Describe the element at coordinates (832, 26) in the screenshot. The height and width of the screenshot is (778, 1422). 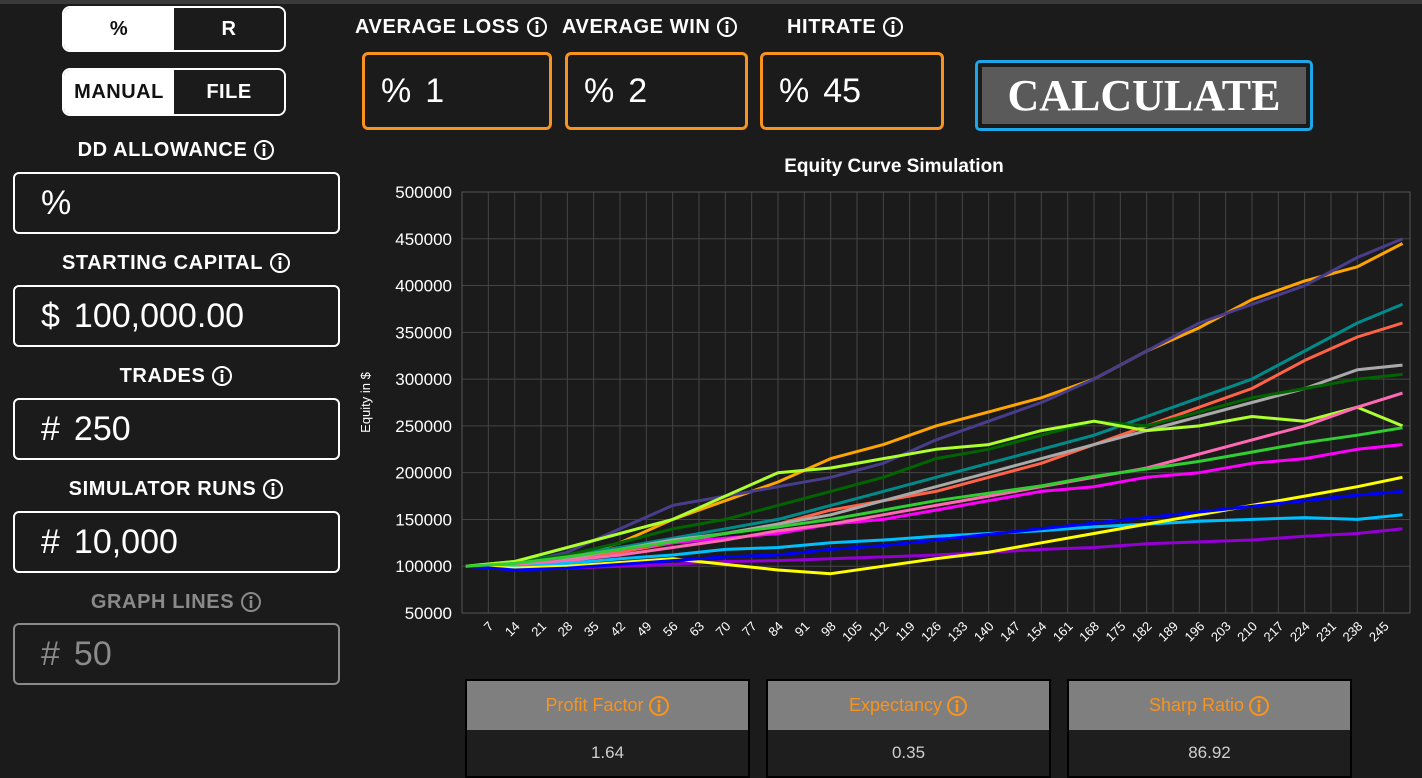
I see `label-text: HITRATE` at that location.